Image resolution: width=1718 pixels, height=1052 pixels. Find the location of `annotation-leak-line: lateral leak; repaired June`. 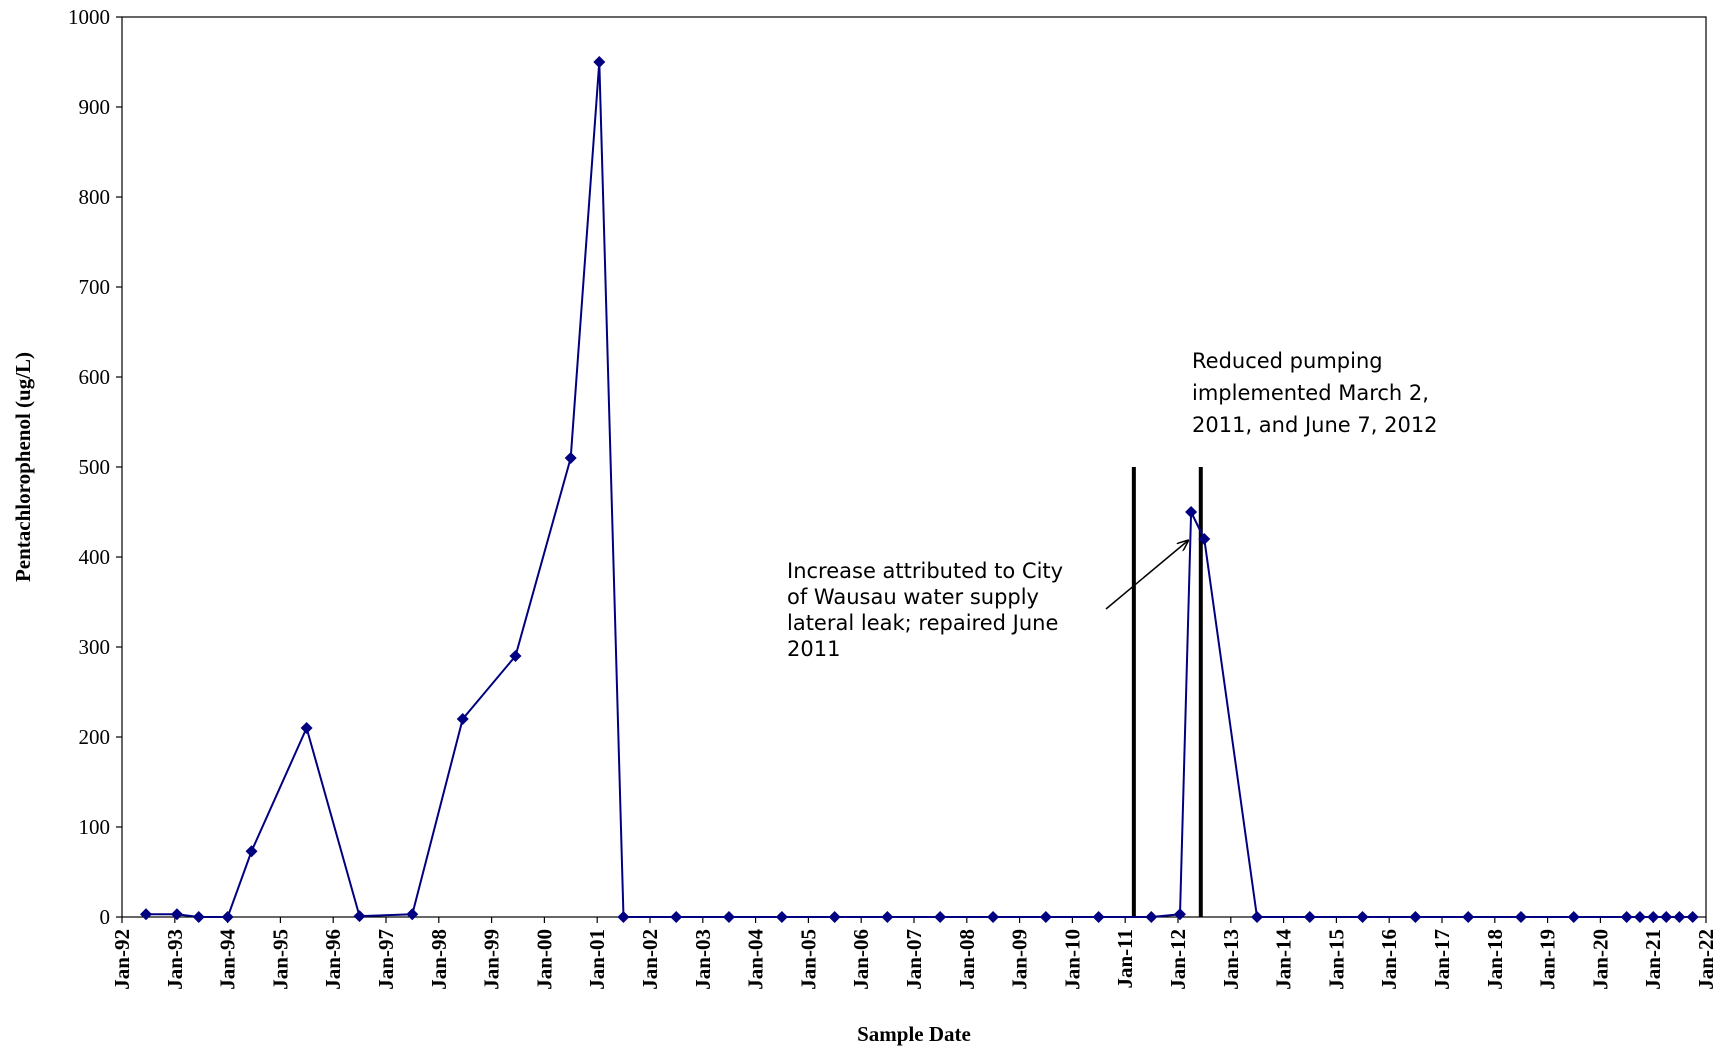

annotation-leak-line: lateral leak; repaired June is located at coordinates (922, 623).